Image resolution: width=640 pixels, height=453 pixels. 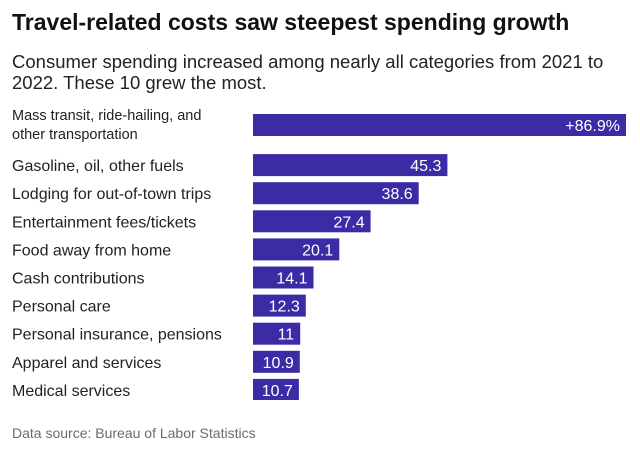 What do you see at coordinates (61, 307) in the screenshot?
I see `category-label: Personal care` at bounding box center [61, 307].